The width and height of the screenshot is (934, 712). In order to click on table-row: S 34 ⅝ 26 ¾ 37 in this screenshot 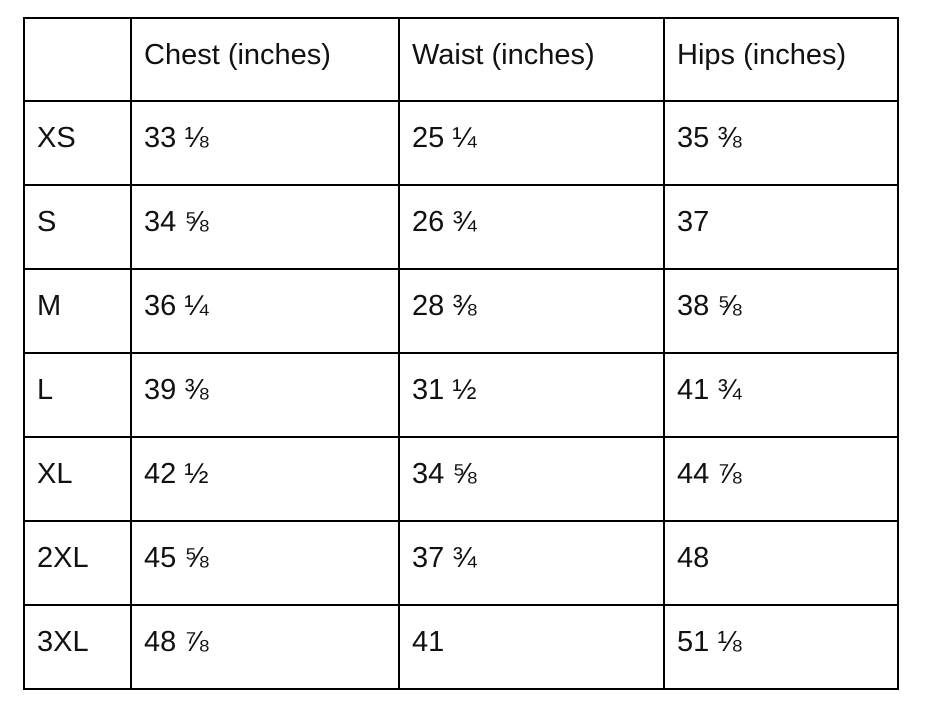, I will do `click(461, 227)`.